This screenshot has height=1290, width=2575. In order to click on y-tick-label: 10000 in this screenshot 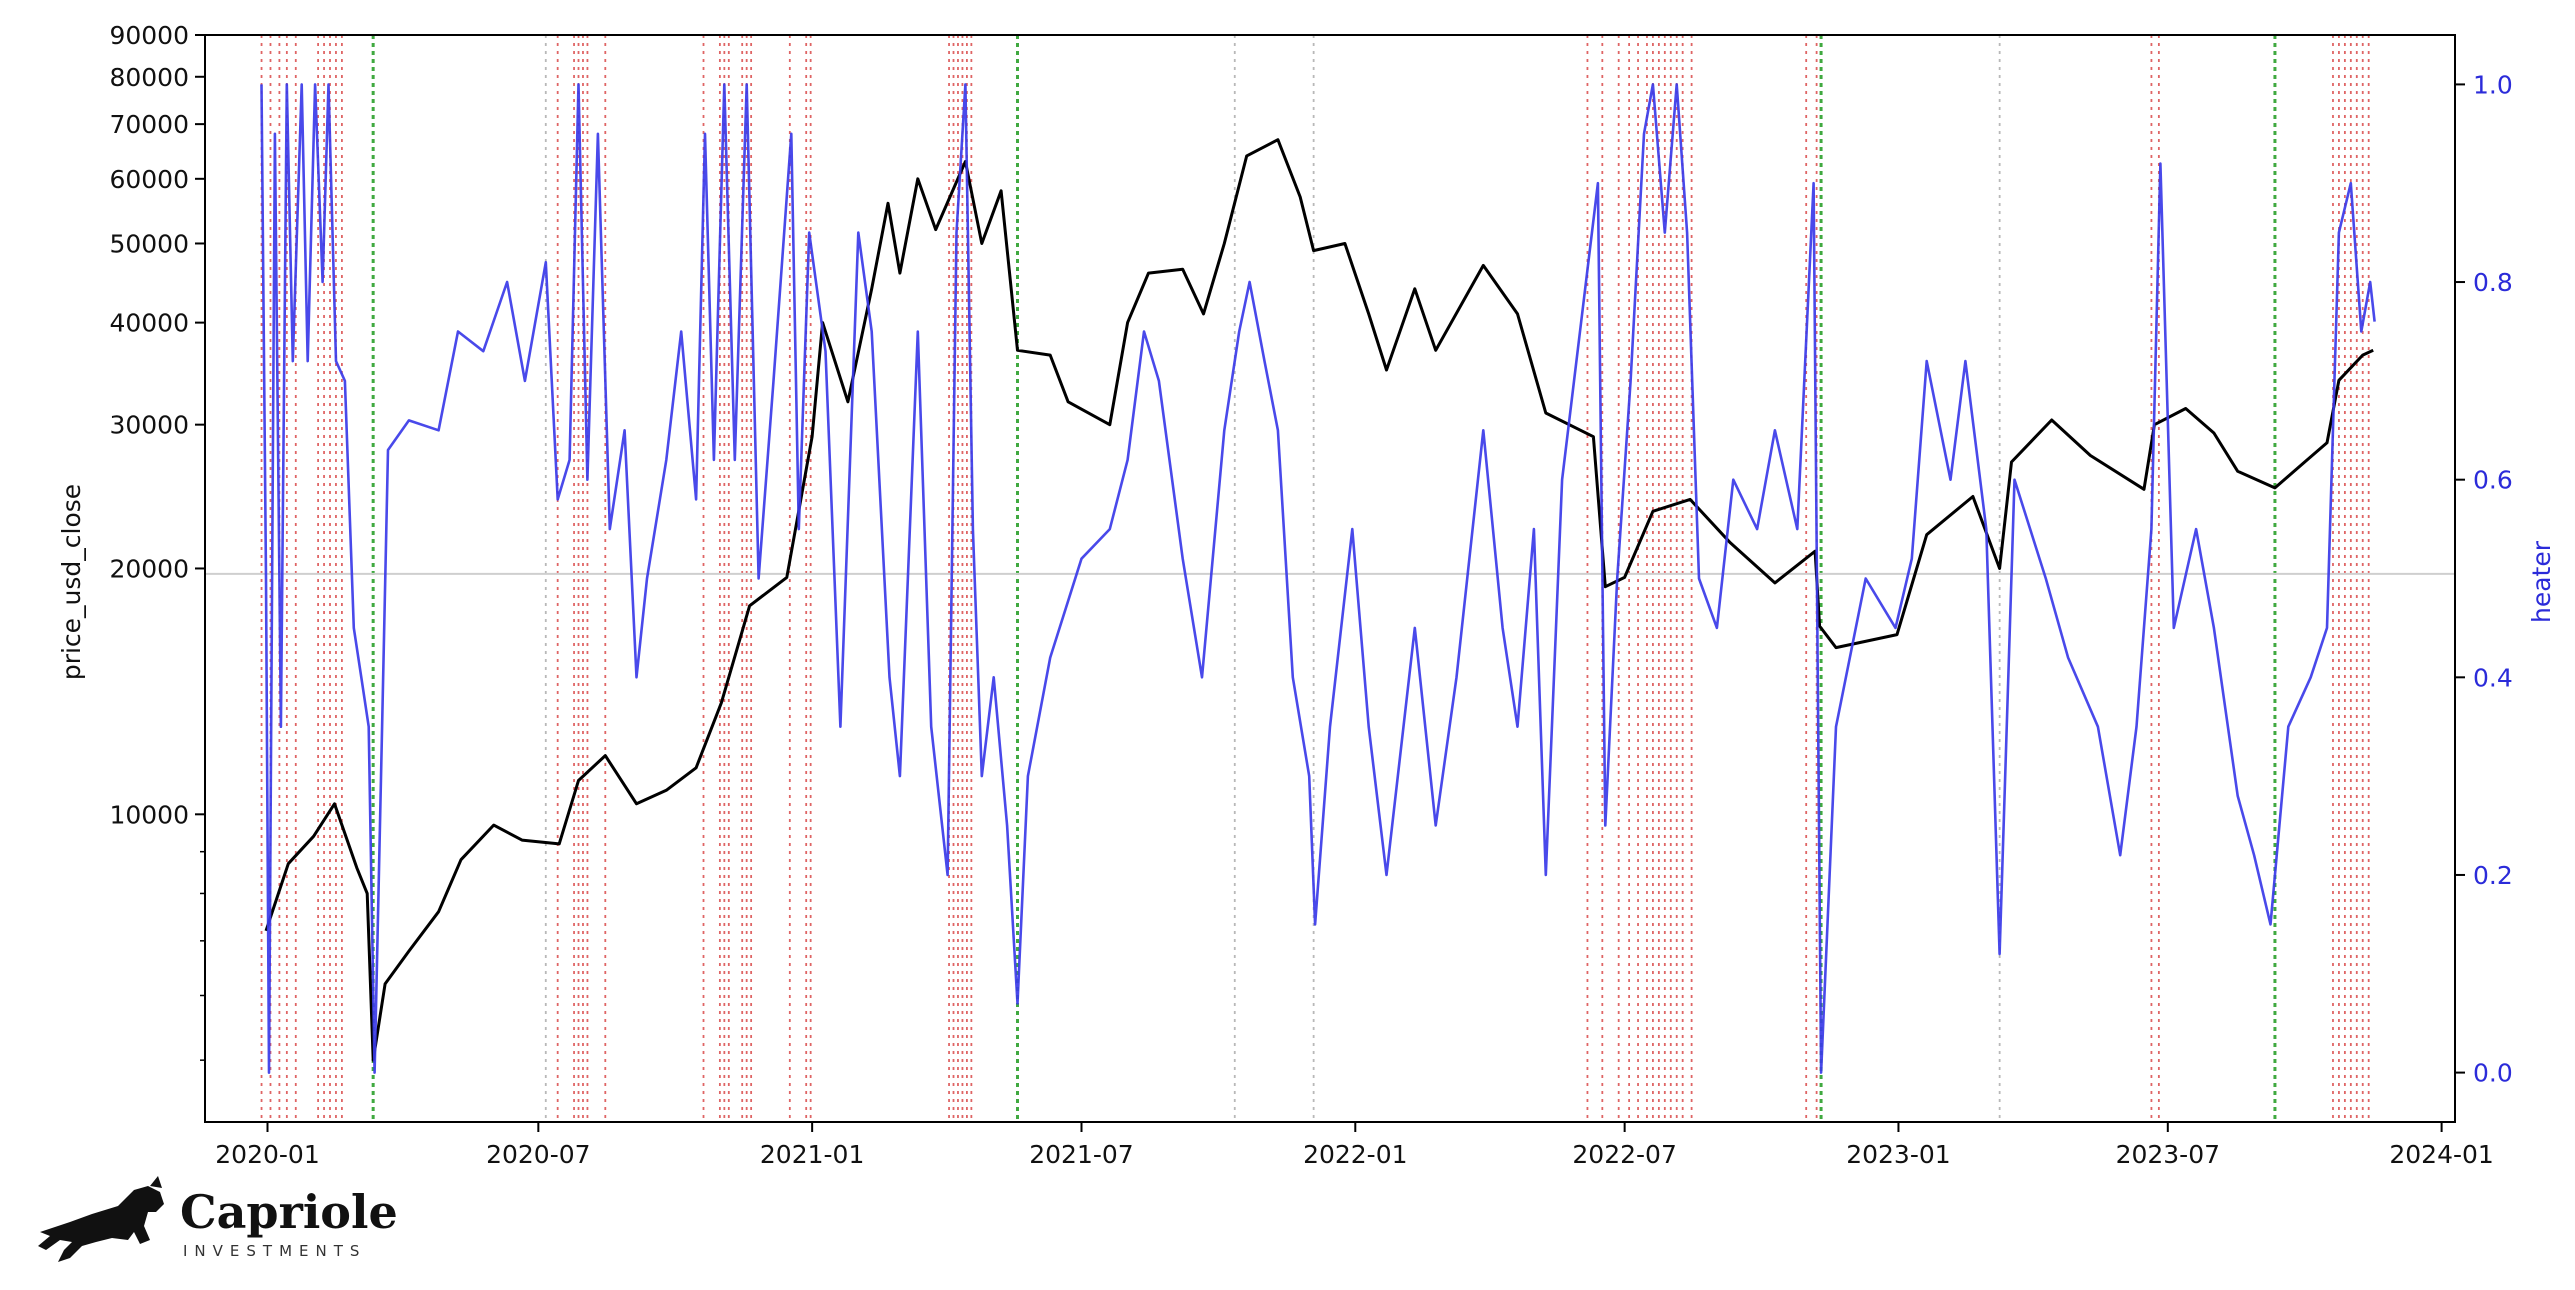, I will do `click(149, 814)`.